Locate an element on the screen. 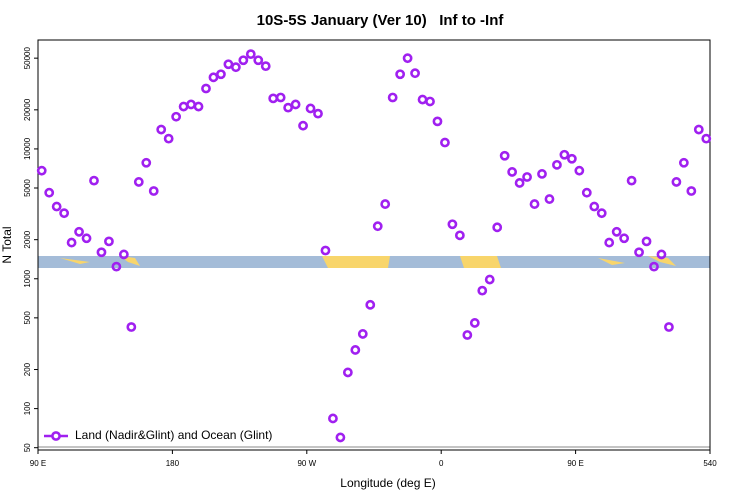 This screenshot has height=500, width=750. x-tick-label: 180 is located at coordinates (173, 463).